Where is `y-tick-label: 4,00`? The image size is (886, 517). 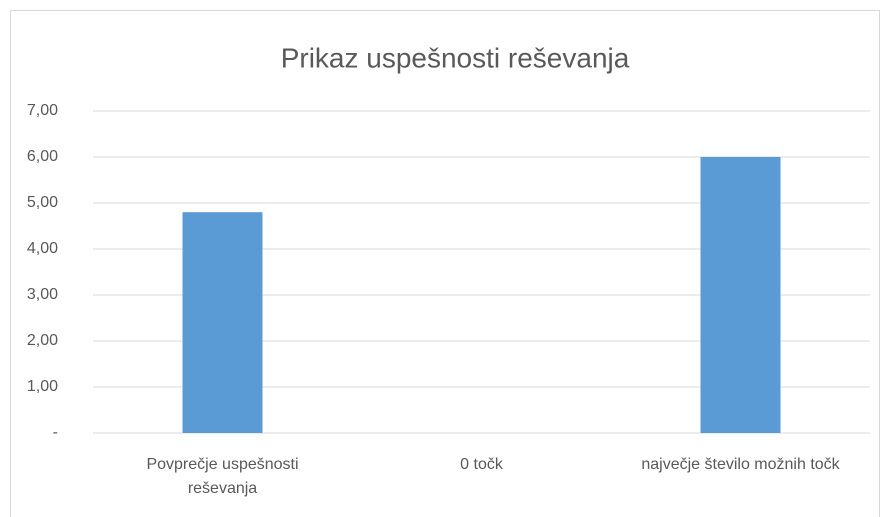 y-tick-label: 4,00 is located at coordinates (42, 248).